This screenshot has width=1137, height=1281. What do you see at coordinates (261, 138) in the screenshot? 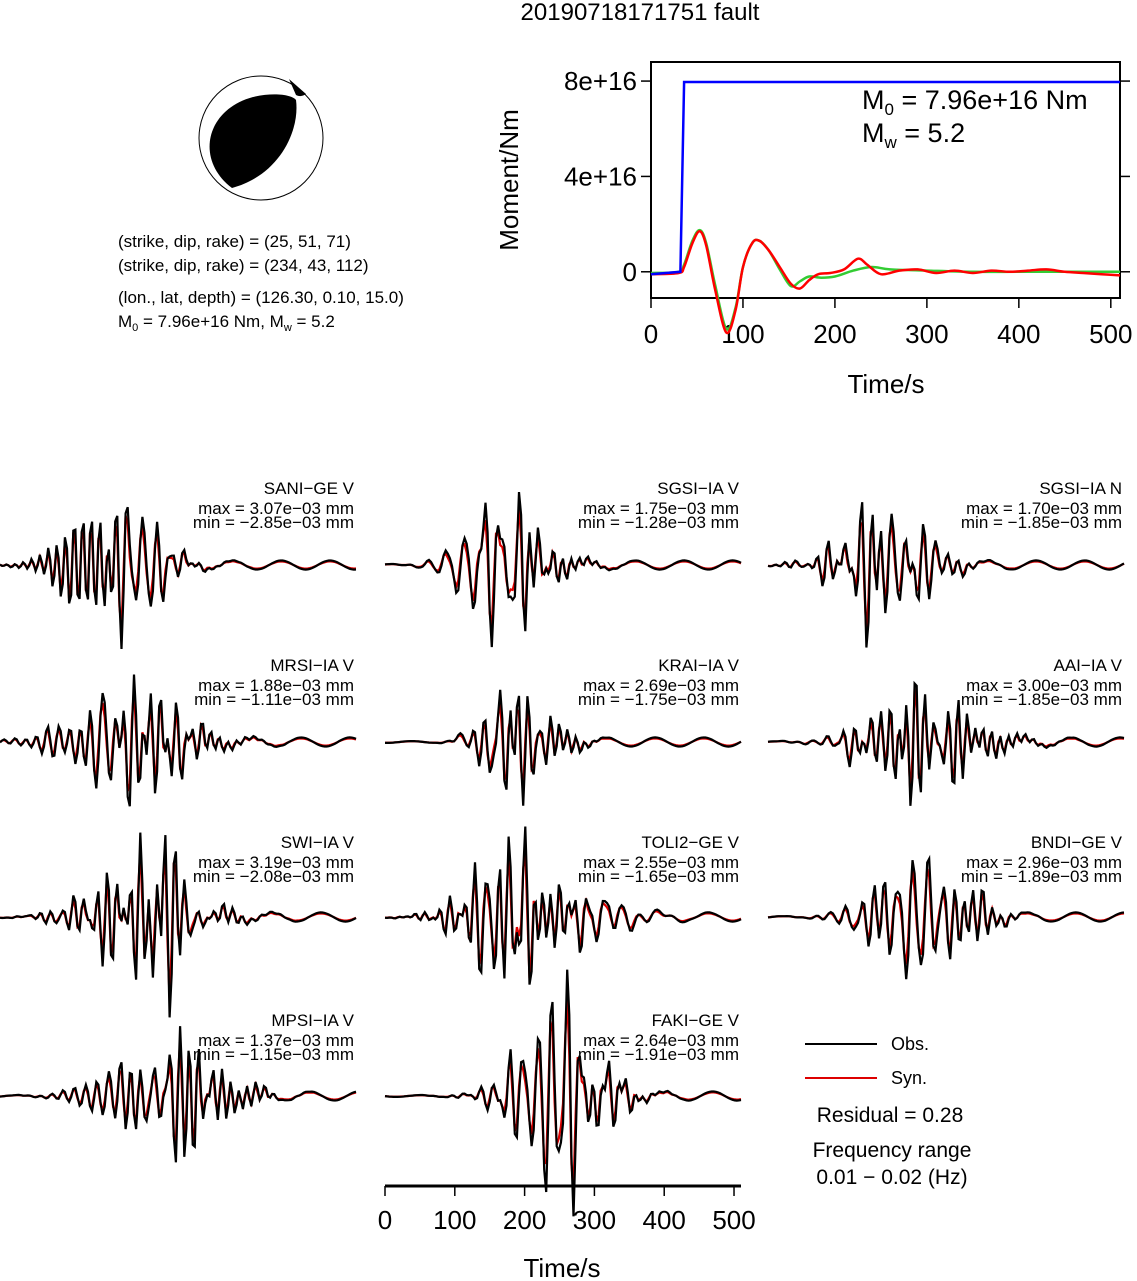
I see `focal-mechanism-beachball` at bounding box center [261, 138].